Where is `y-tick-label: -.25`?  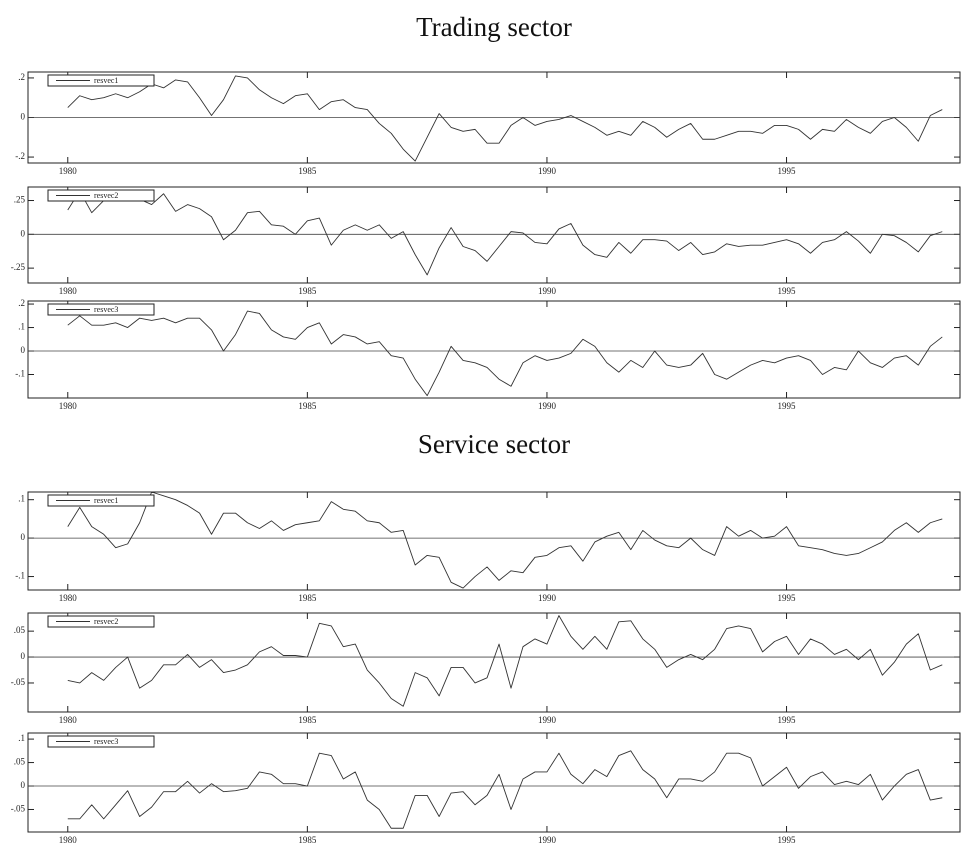 y-tick-label: -.25 is located at coordinates (18, 267).